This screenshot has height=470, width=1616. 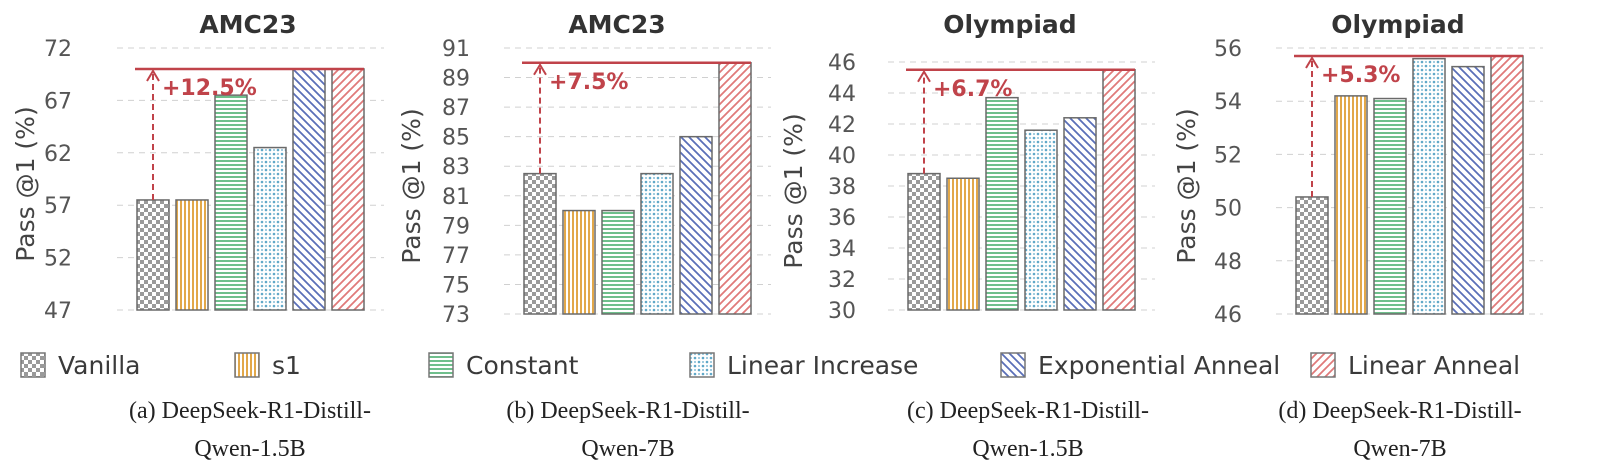 What do you see at coordinates (842, 311) in the screenshot?
I see `y-tick-label-2-0: 30` at bounding box center [842, 311].